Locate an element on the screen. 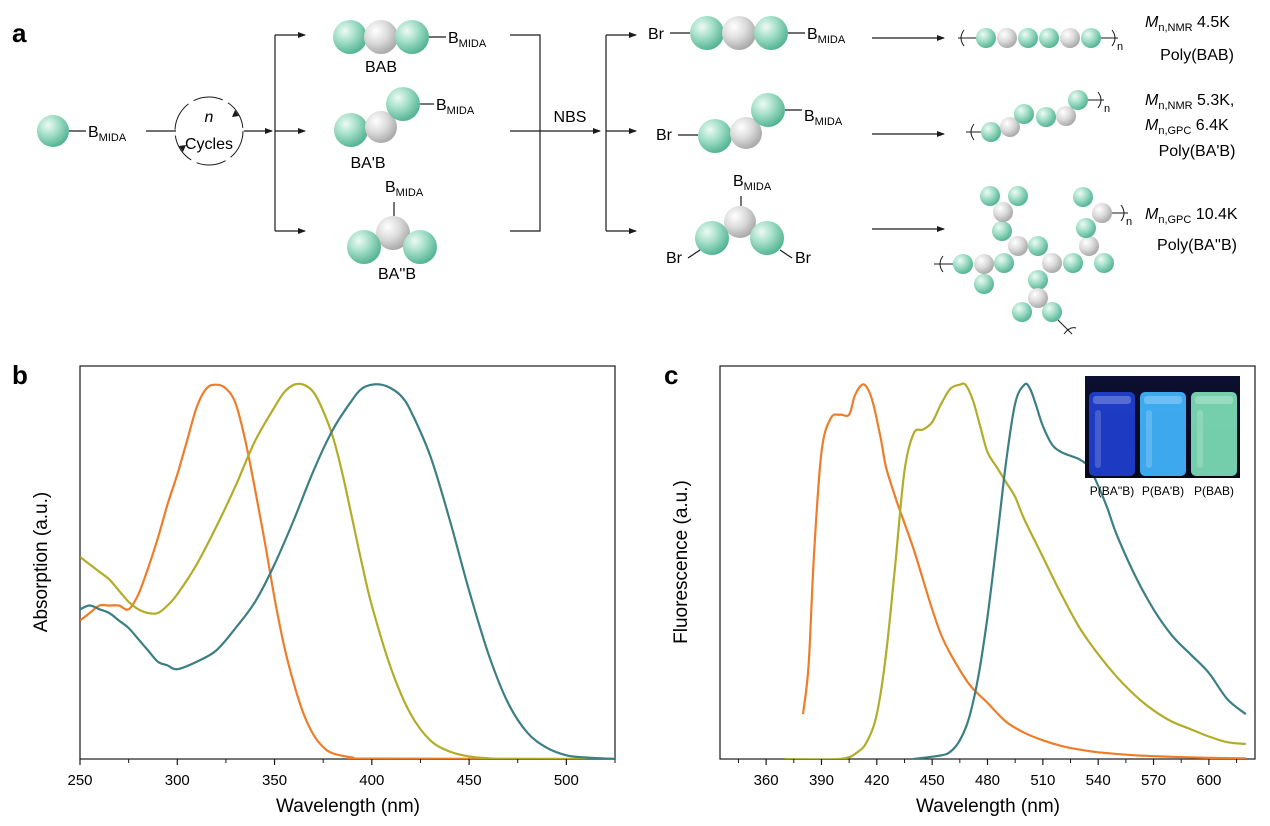 The image size is (1270, 826). x-ticks-b: 250 300 350 400 450 500 is located at coordinates (341, 774).